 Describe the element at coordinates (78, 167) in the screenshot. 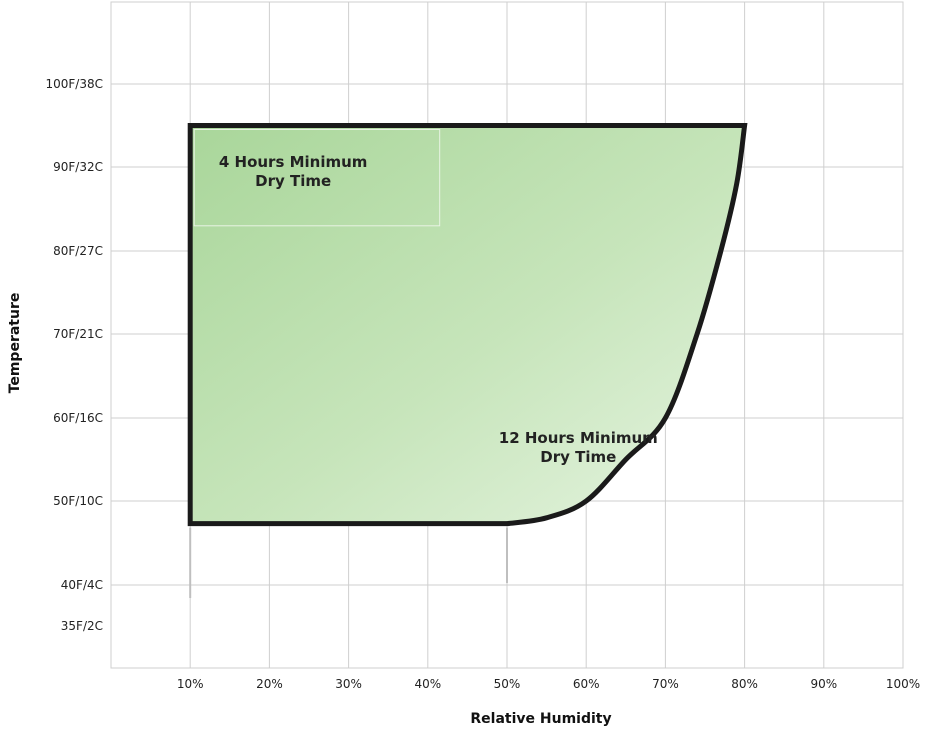

I see `y-tick-label: 90F/32C` at that location.